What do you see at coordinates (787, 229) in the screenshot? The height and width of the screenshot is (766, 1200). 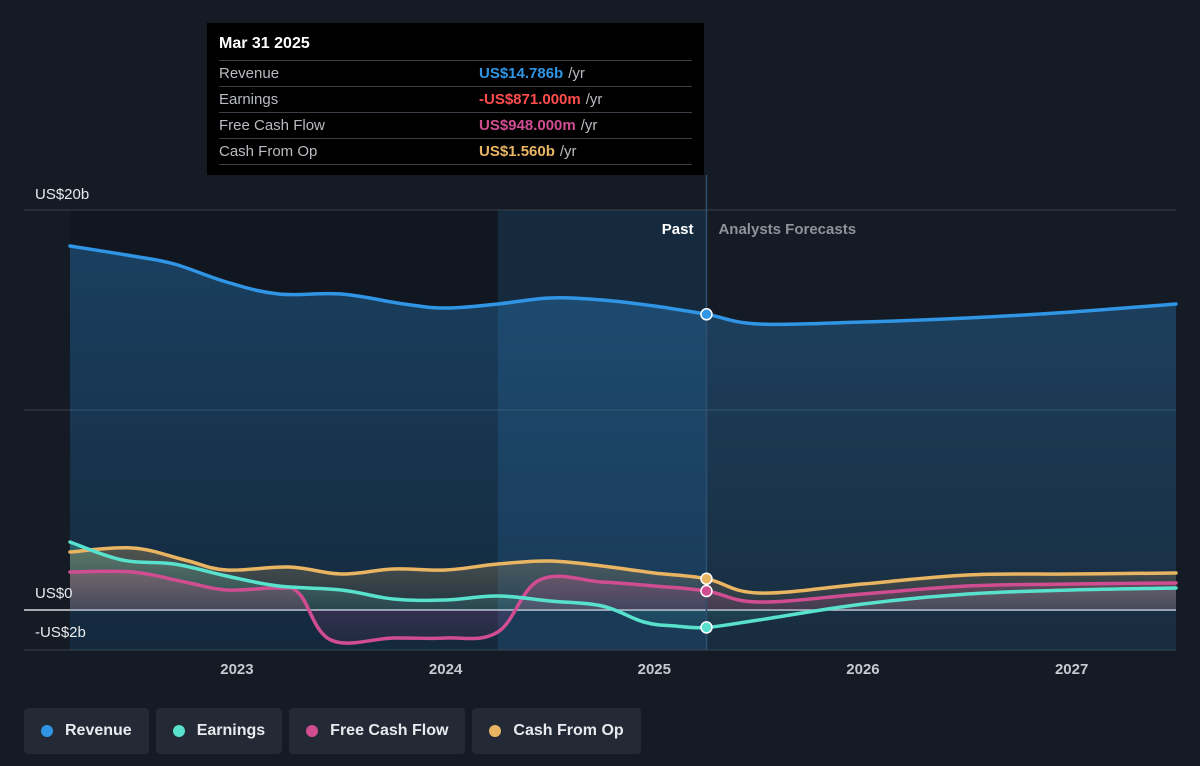 I see `forecast-label: Analysts Forecasts` at bounding box center [787, 229].